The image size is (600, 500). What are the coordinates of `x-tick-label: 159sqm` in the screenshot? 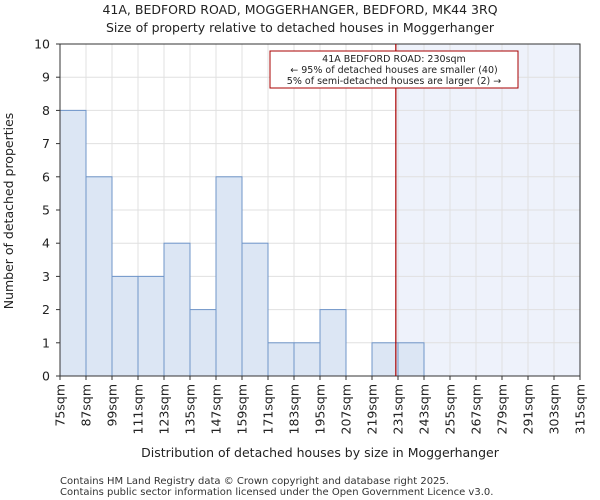 It's located at (242, 409).